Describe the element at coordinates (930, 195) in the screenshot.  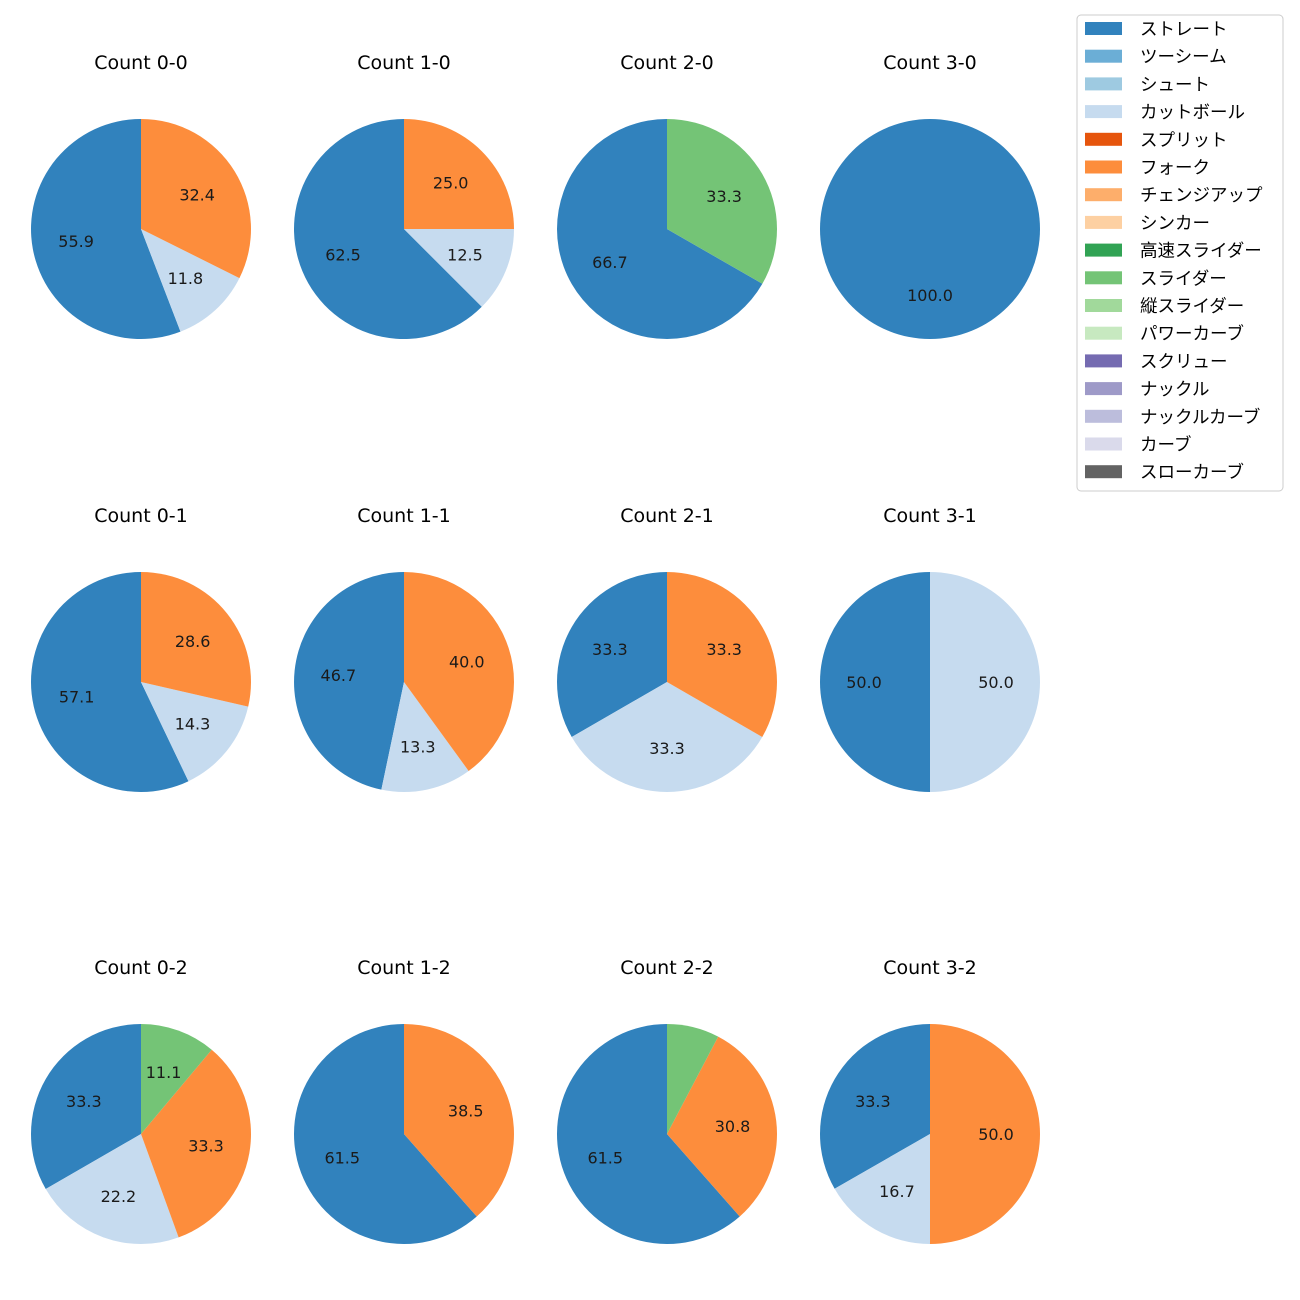
I see `pie-chart: Count 3-0 100.0` at that location.